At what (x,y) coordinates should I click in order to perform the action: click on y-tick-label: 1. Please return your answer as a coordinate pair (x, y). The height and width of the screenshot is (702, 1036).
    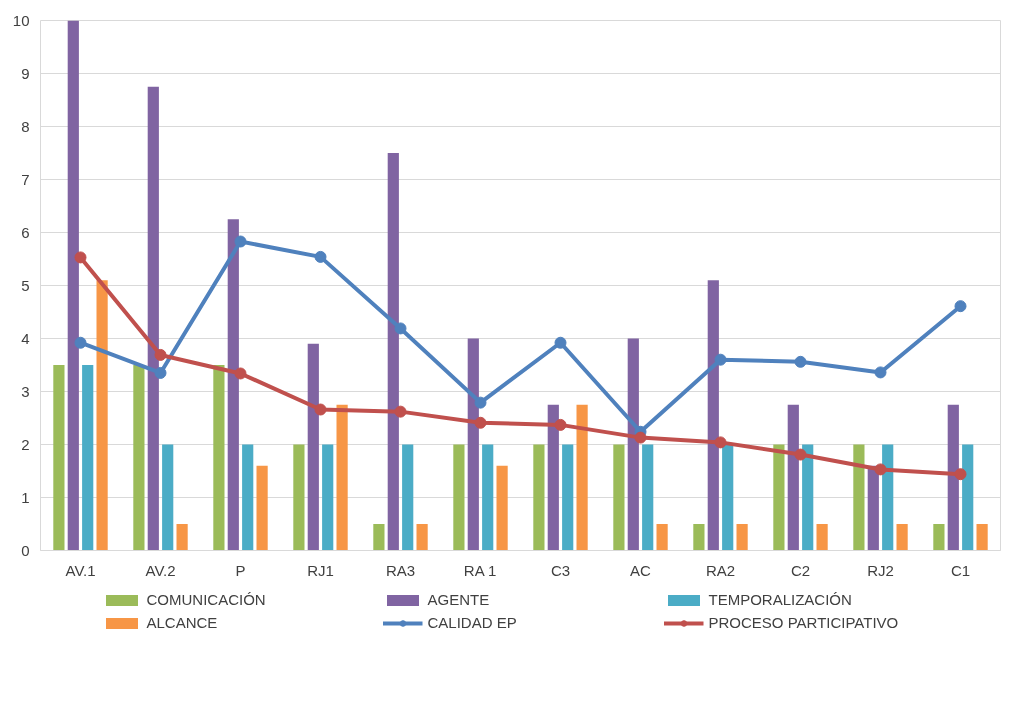
    Looking at the image, I should click on (25, 497).